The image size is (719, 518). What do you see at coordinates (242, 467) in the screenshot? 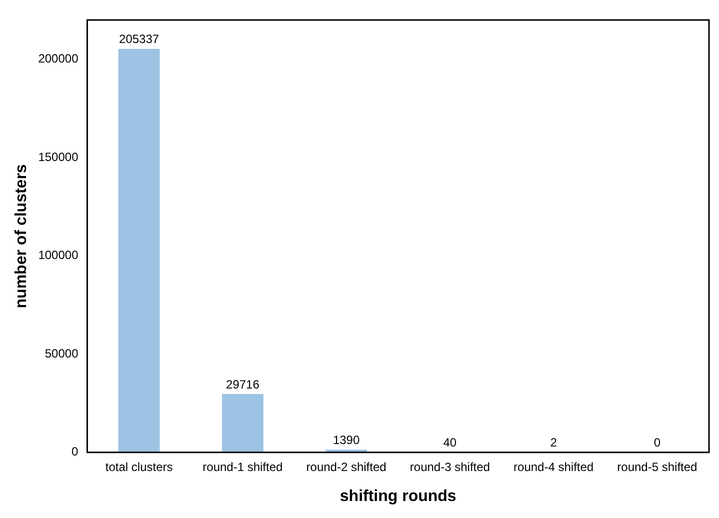
I see `x-tick-label: round-1 shifted` at bounding box center [242, 467].